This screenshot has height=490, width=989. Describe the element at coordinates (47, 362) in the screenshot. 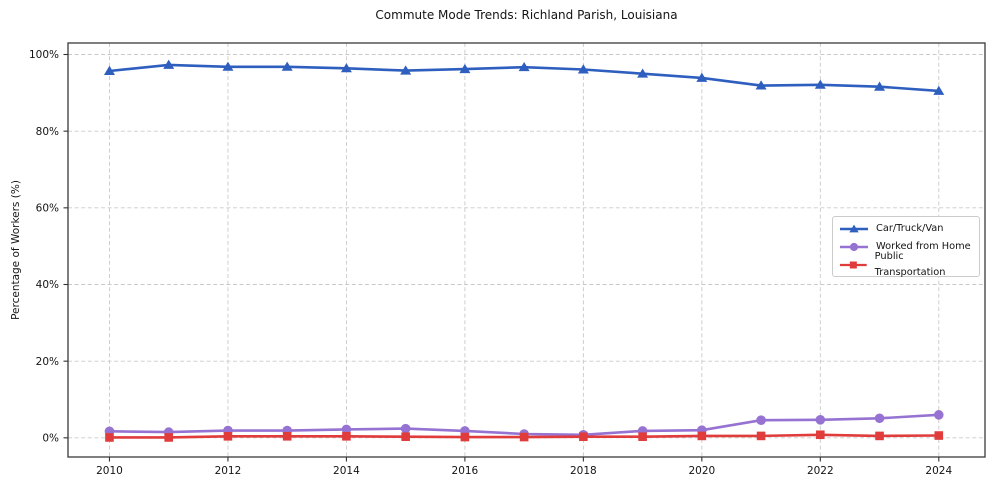

I see `y-tick-label: 20%` at that location.